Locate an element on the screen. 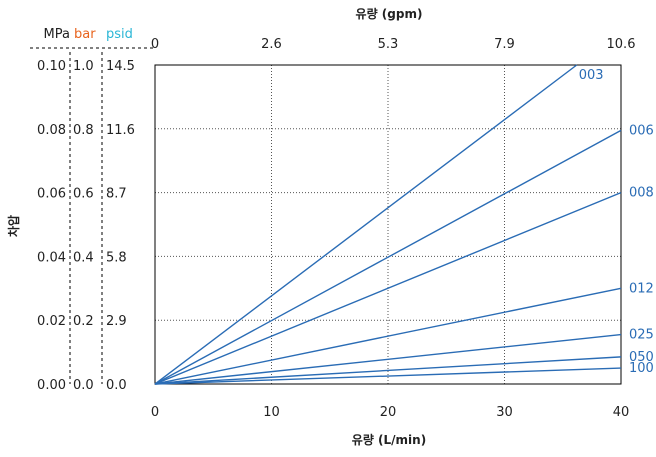  x-axis-title: 유량 (L/min) is located at coordinates (389, 440).